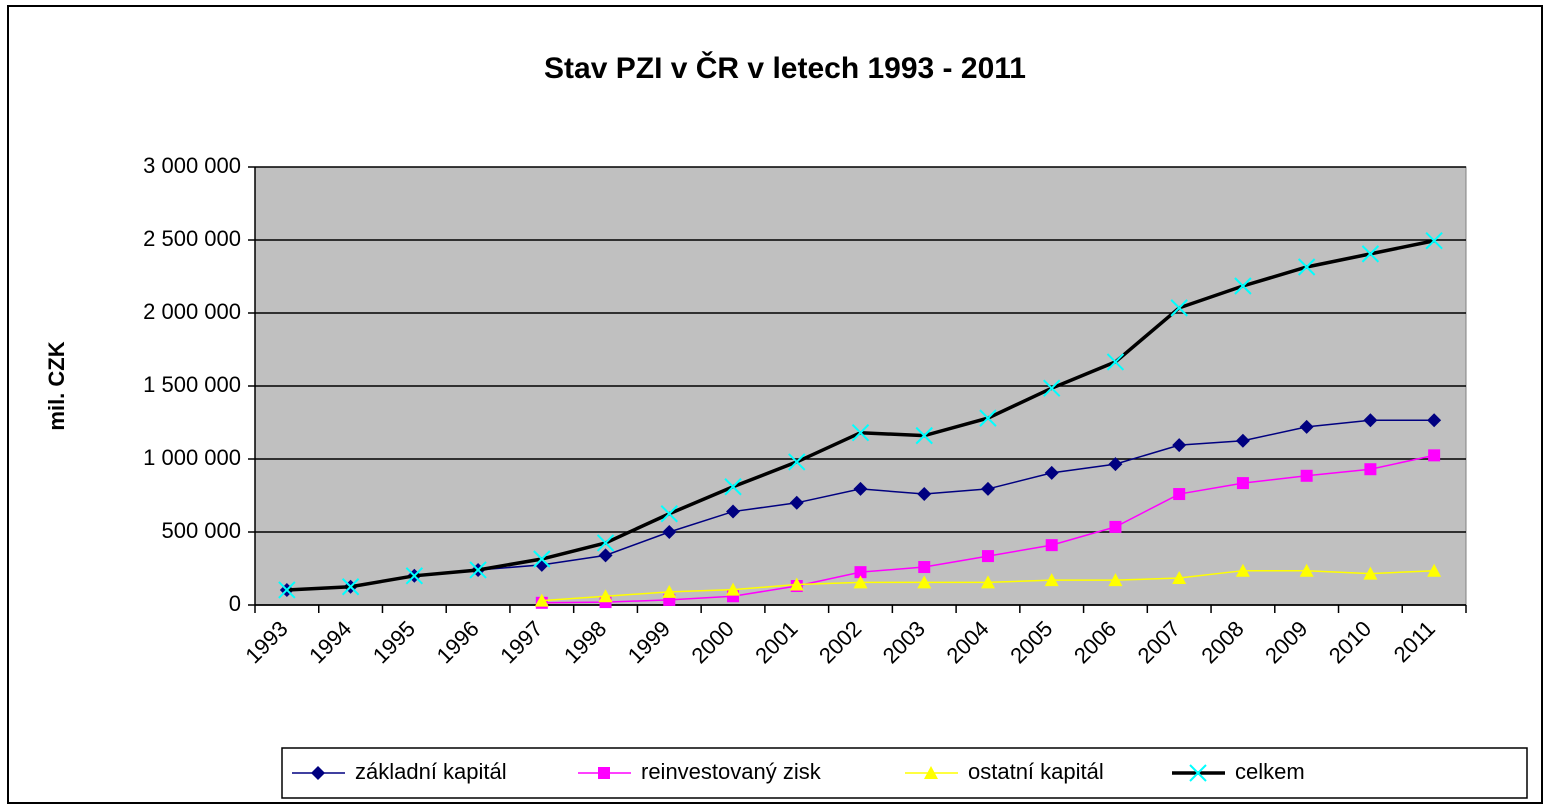 This screenshot has width=1550, height=806. Describe the element at coordinates (731, 771) in the screenshot. I see `legend-label: reinvestovaný zisk` at that location.